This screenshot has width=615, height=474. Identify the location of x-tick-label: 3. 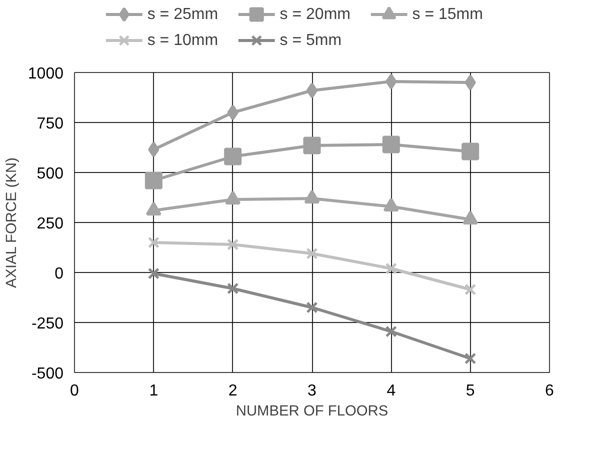
(312, 391).